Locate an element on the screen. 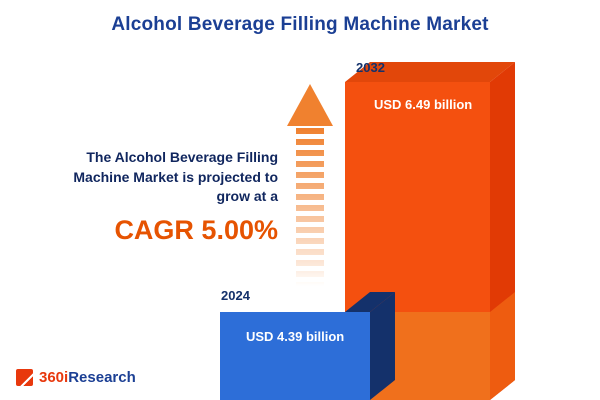  annotation-line: The Alcohol Beverage Filling is located at coordinates (182, 157).